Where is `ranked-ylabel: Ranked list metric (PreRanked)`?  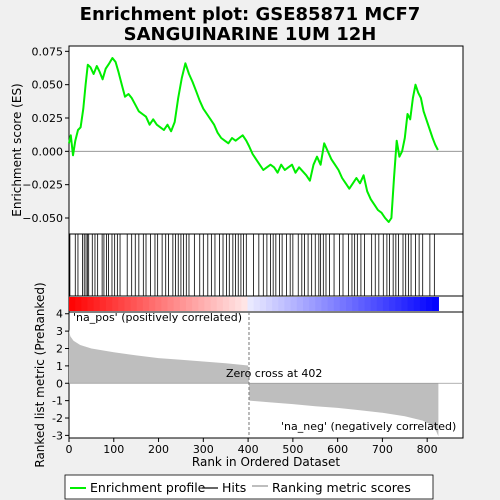 ranked-ylabel: Ranked list metric (PreRanked) is located at coordinates (40, 374).